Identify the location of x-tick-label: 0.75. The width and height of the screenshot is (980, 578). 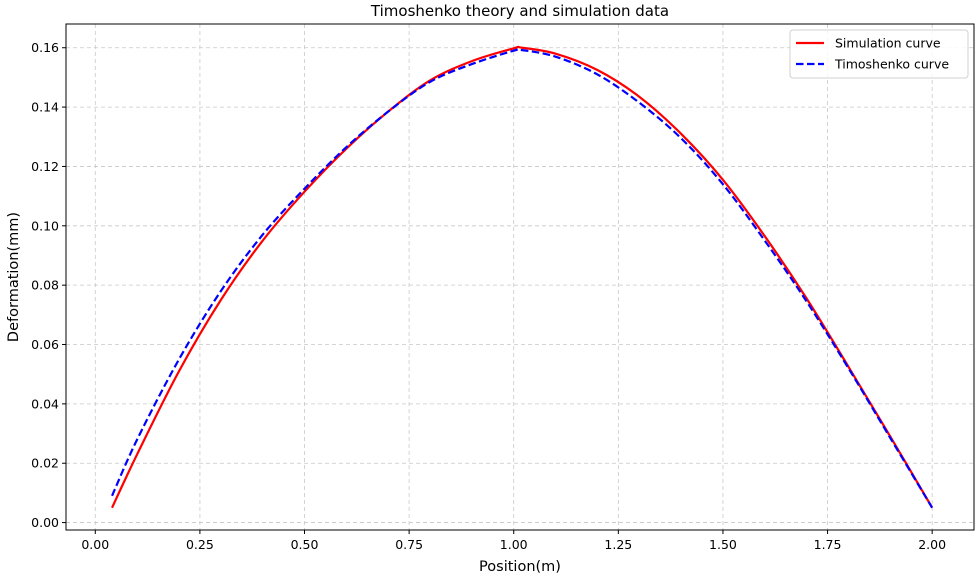
(409, 544).